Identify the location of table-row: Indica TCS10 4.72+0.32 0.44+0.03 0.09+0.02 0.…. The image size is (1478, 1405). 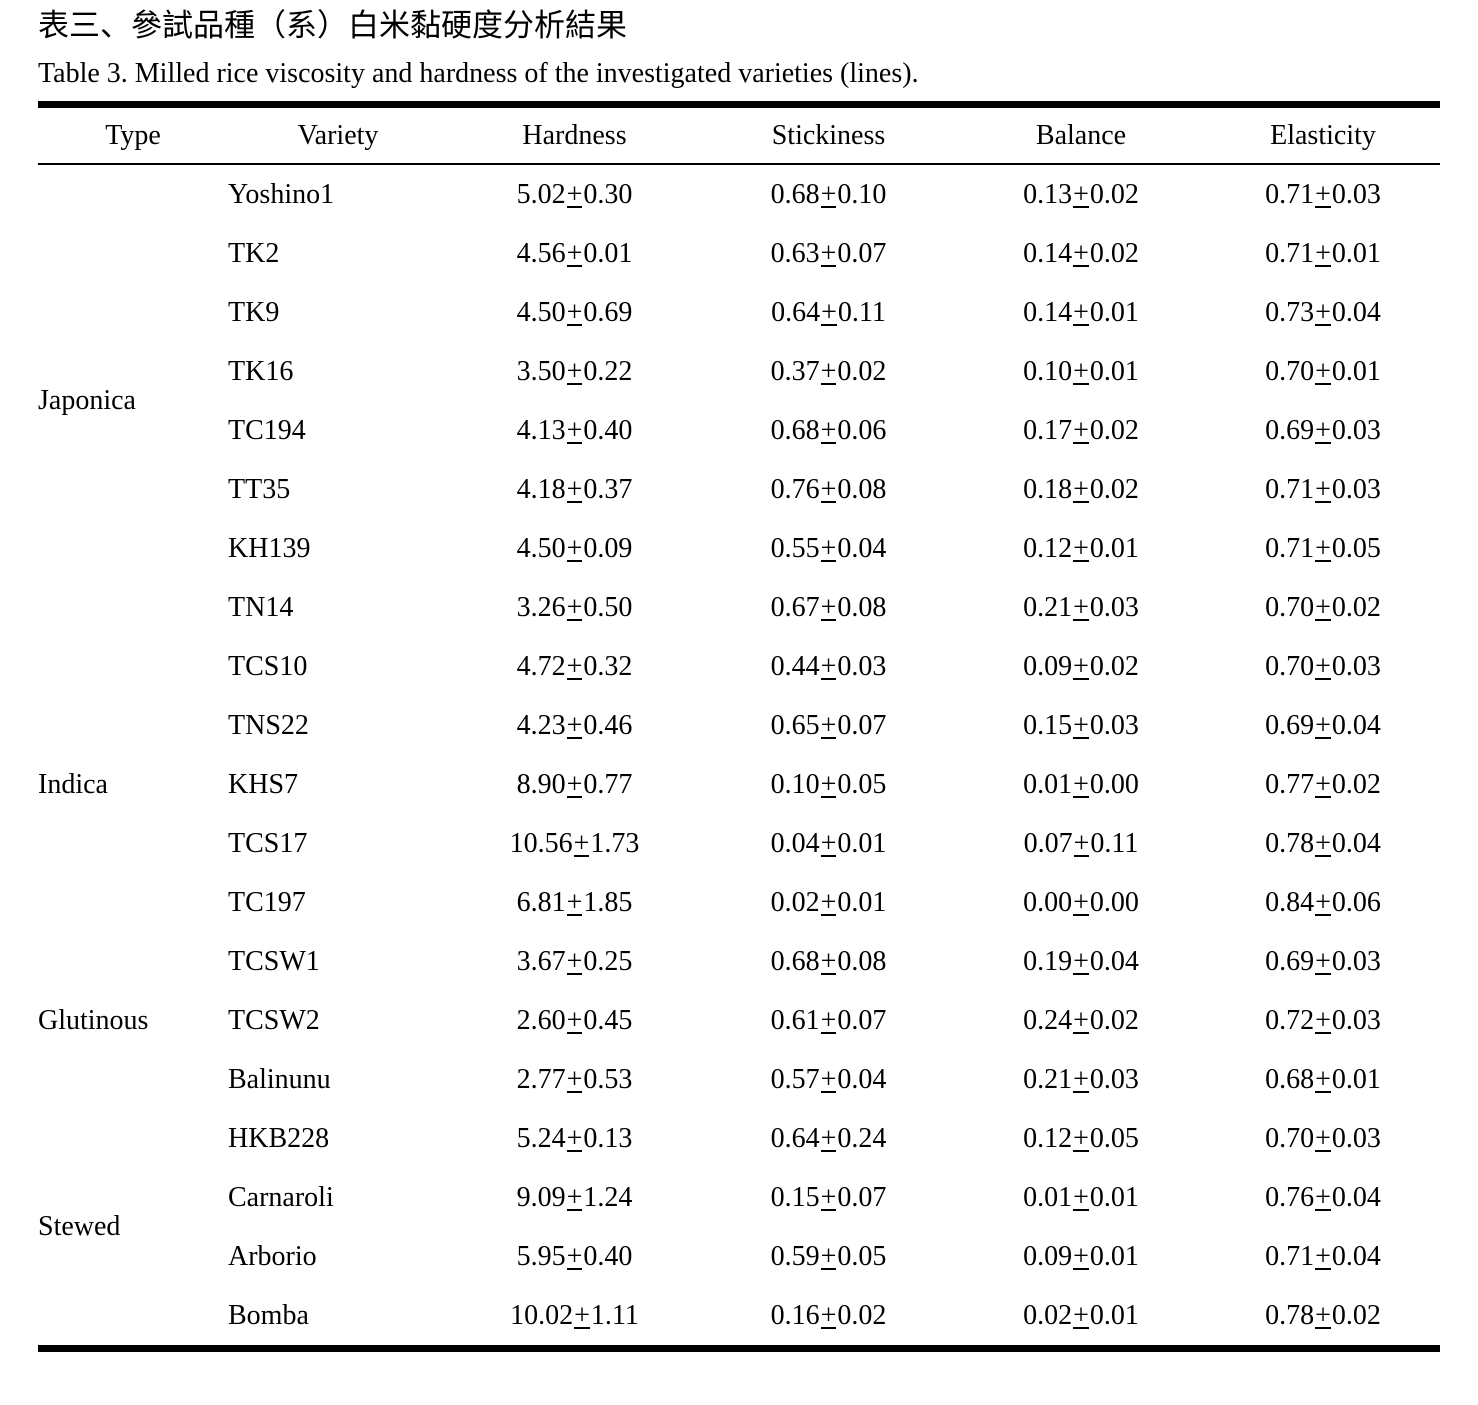
(739, 718).